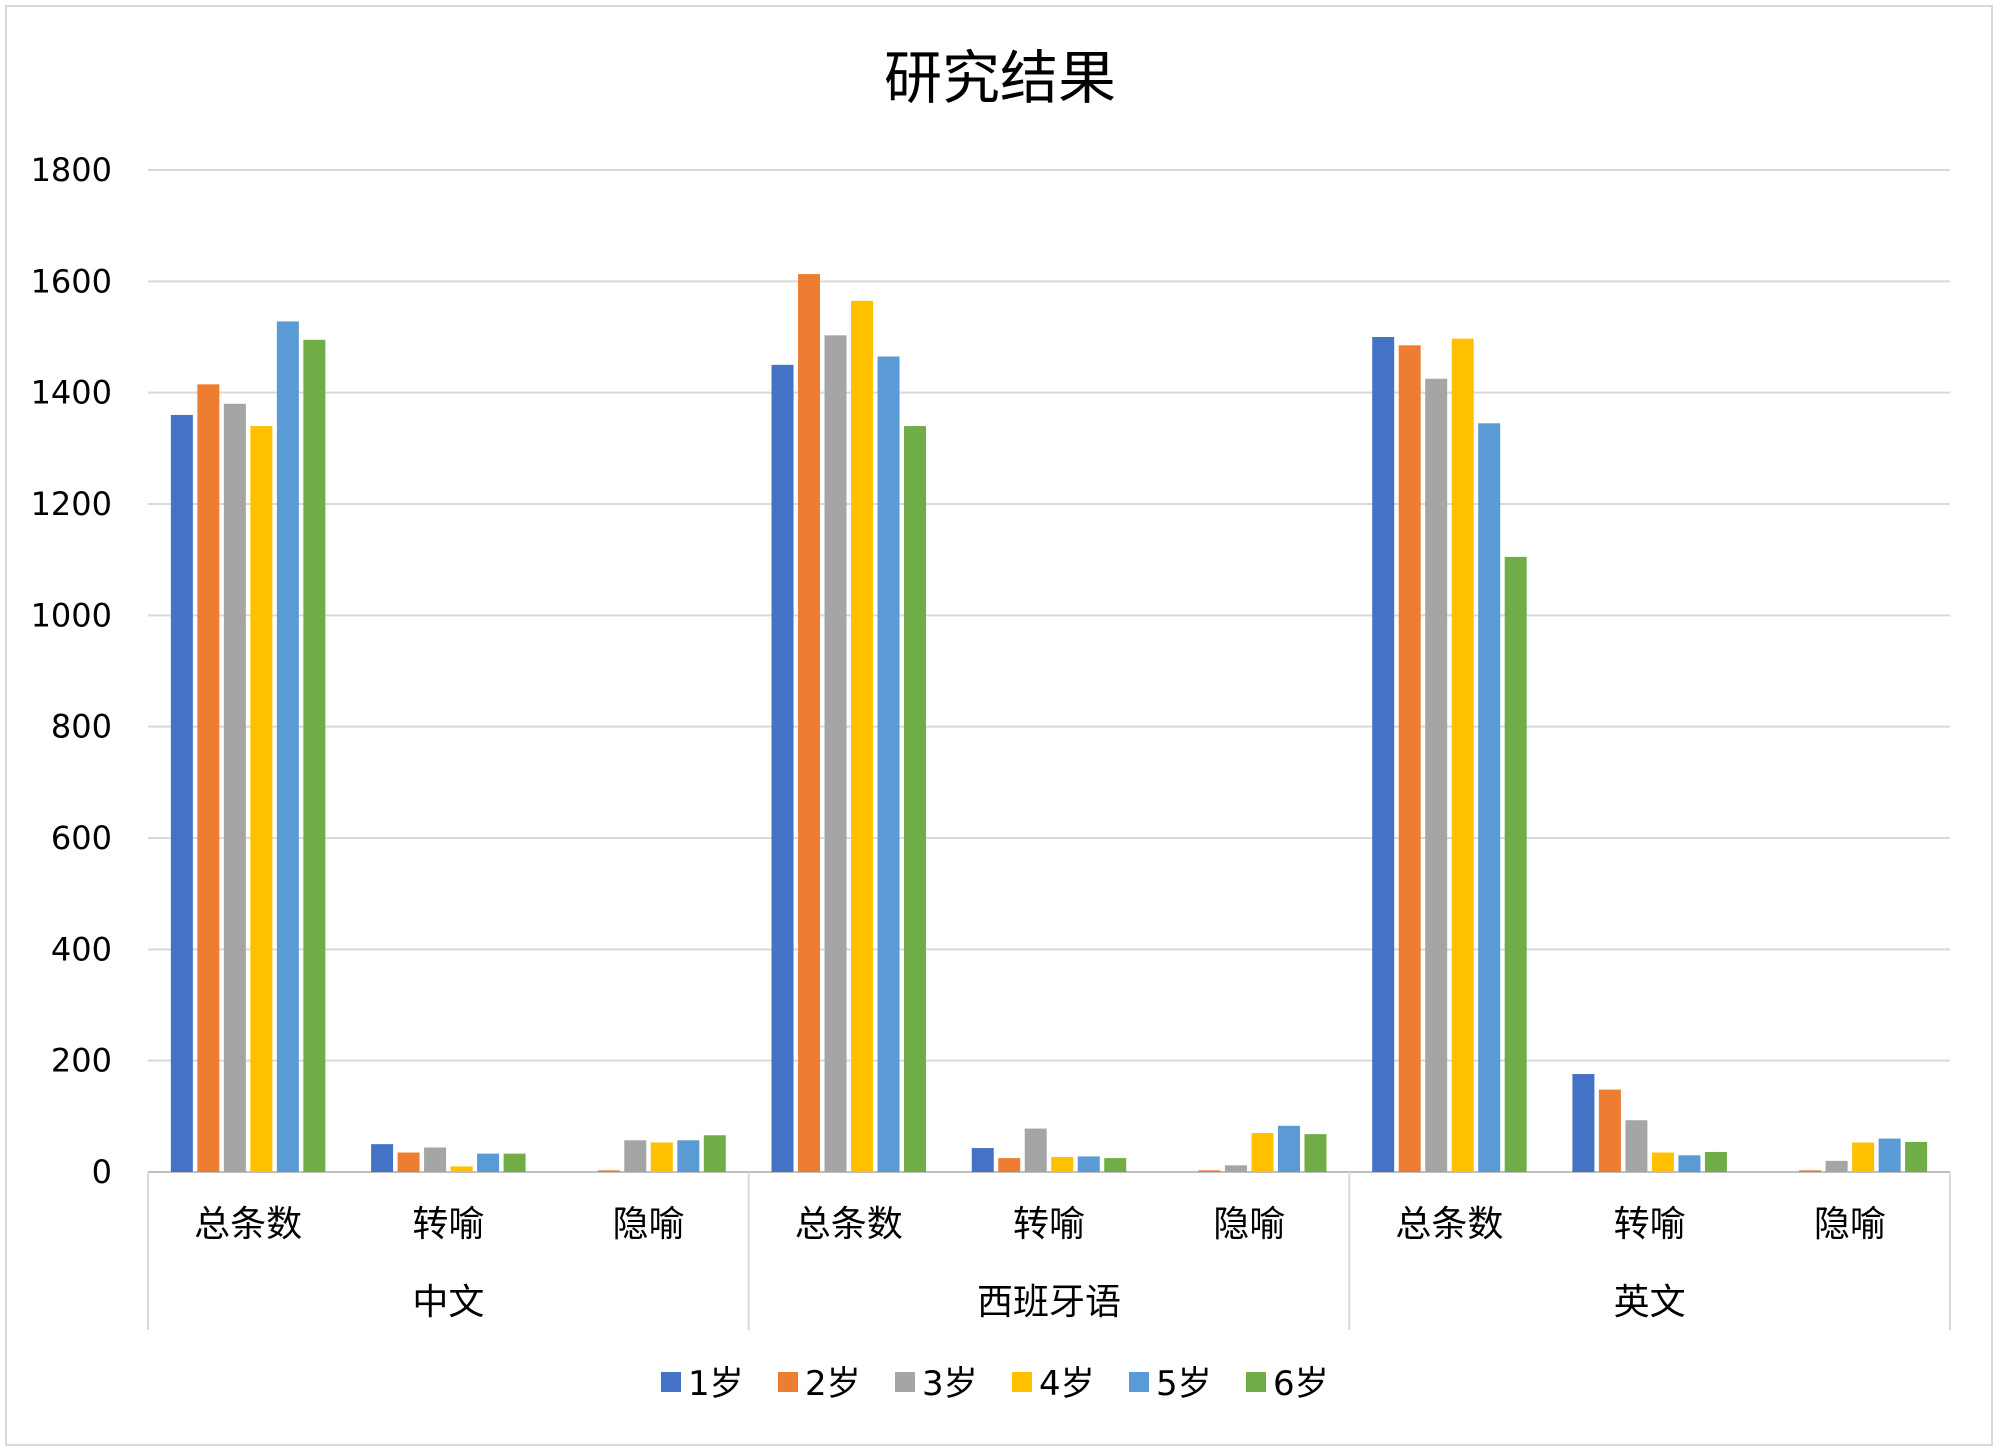 The width and height of the screenshot is (2000, 1453). What do you see at coordinates (81, 1061) in the screenshot?
I see `y-tick-label: 200` at bounding box center [81, 1061].